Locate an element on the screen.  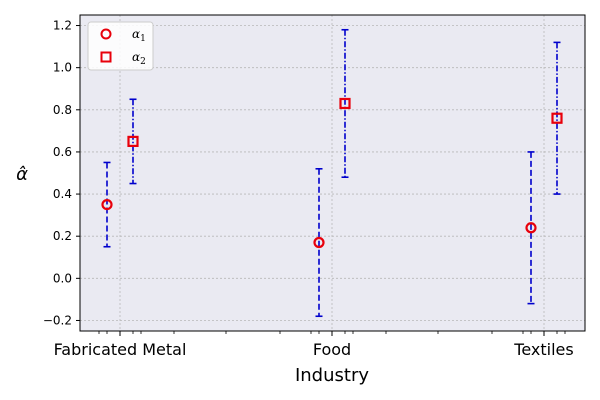
y-tick-label: −0.2 is located at coordinates (57, 320).